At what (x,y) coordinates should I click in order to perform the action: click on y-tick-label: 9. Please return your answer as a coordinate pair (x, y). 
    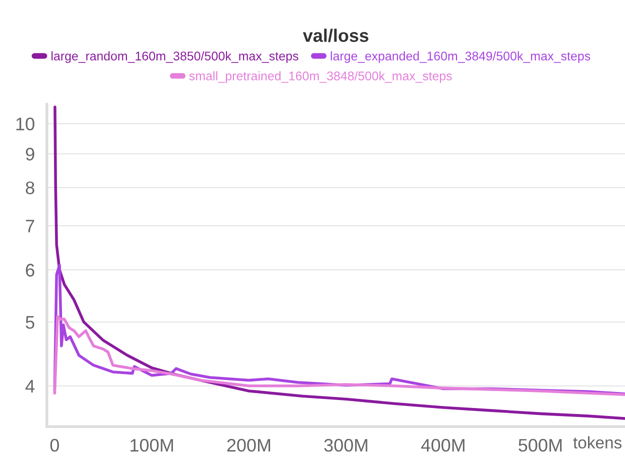
    Looking at the image, I should click on (30, 154).